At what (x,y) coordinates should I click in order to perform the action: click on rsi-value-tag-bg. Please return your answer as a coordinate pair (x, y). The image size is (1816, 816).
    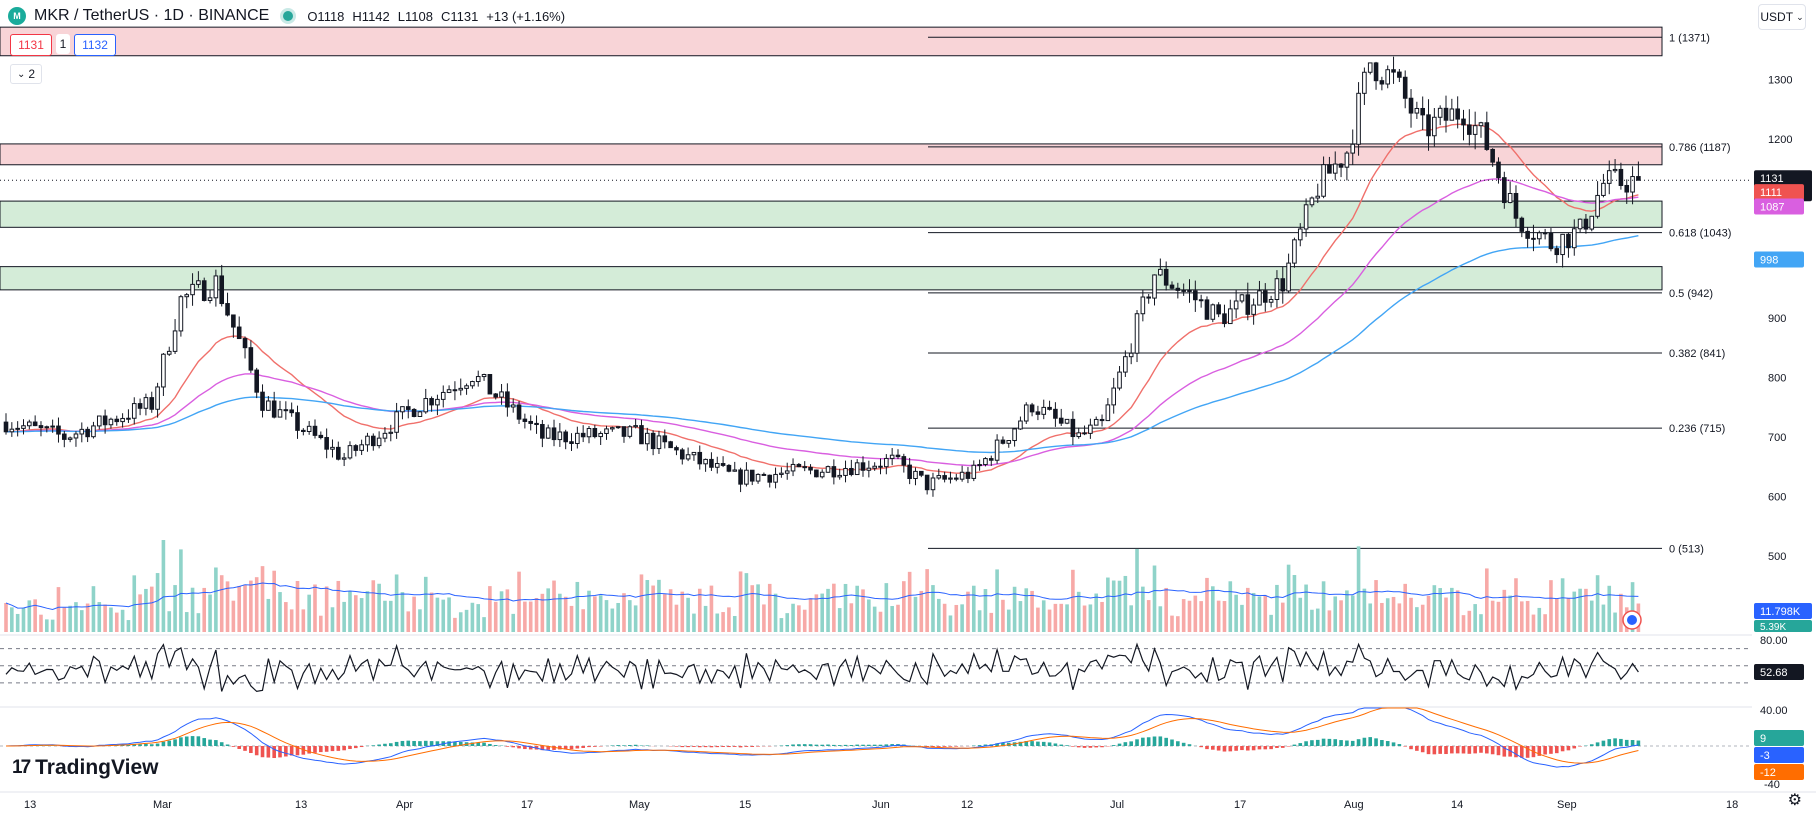
    Looking at the image, I should click on (1779, 671).